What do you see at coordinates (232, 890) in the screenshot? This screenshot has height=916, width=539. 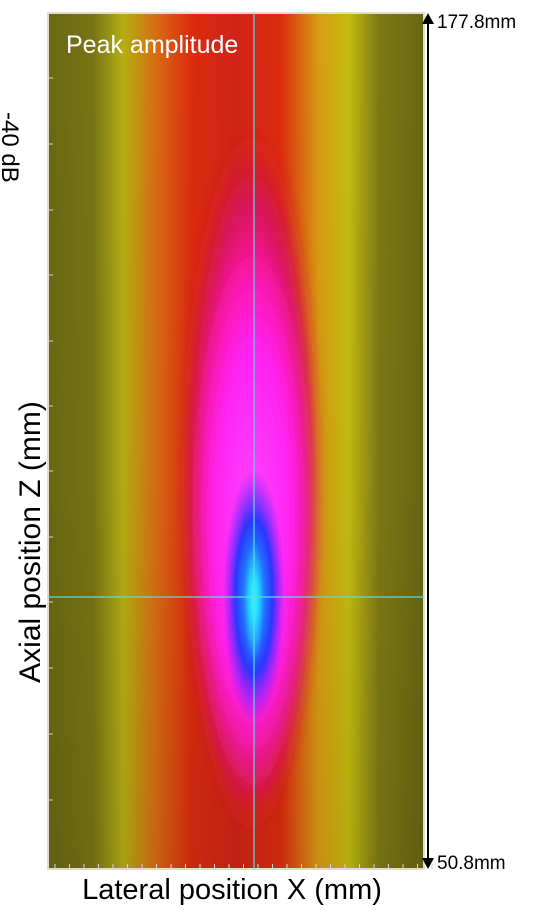 I see `x-axis-label: Lateral position X (mm)` at bounding box center [232, 890].